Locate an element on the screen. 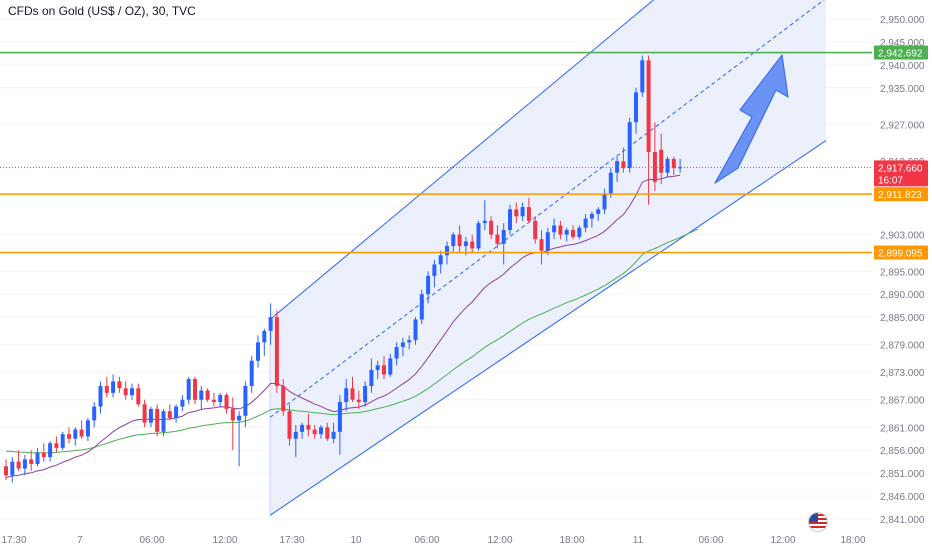 The height and width of the screenshot is (550, 932). x-tick-label: 7 is located at coordinates (80, 540).